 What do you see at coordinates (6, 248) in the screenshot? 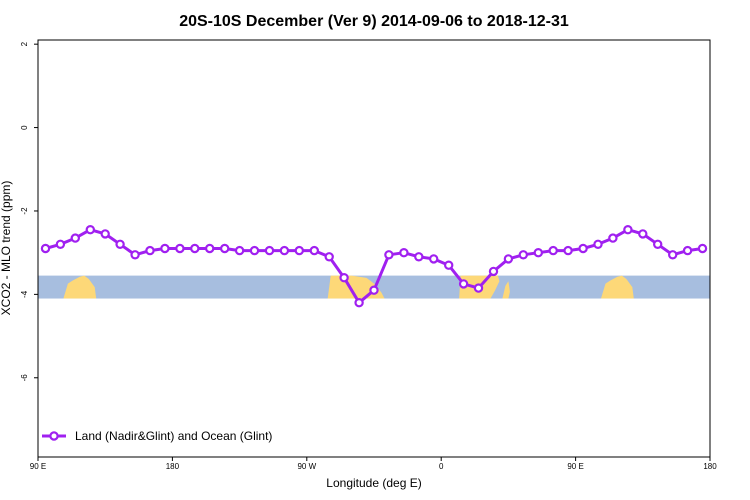
I see `y-axis-label: XCO2 - MLO trend (ppm)` at bounding box center [6, 248].